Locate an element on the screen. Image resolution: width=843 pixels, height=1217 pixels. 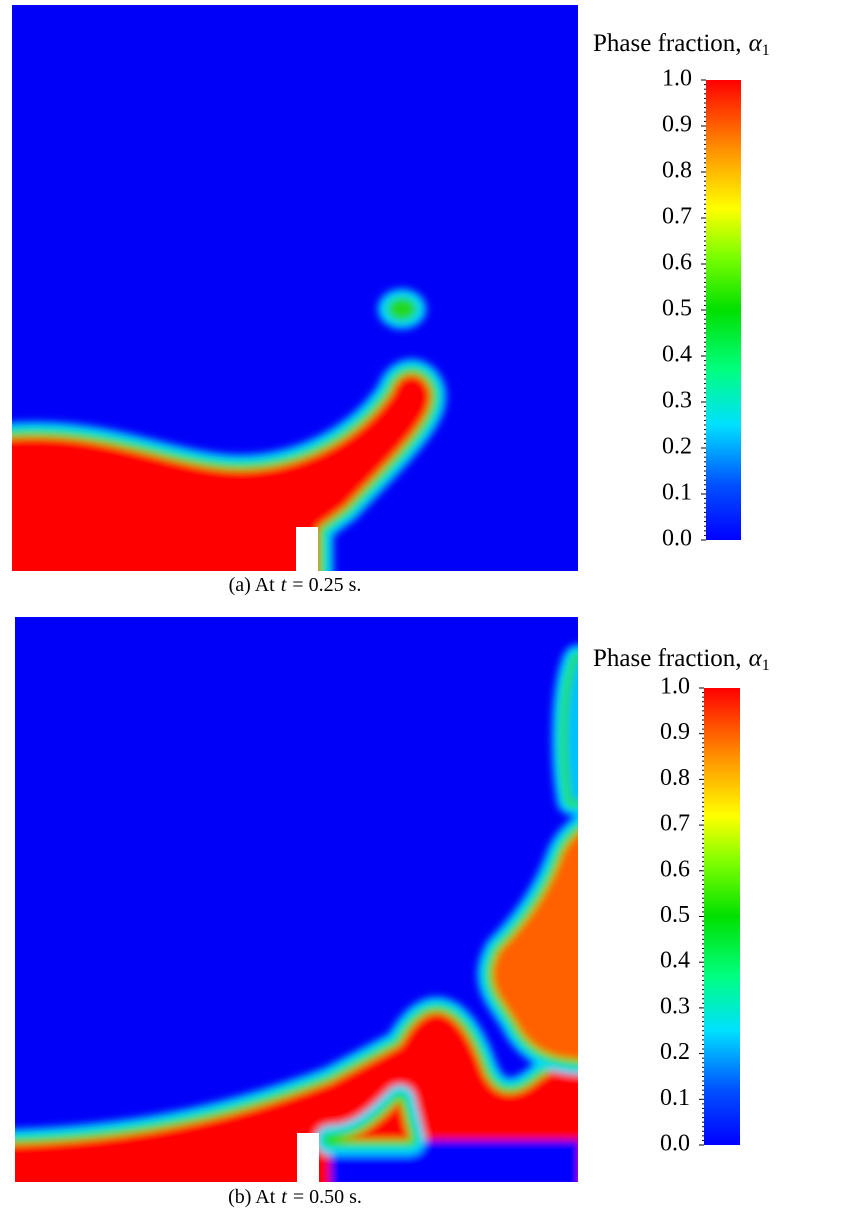
caption-suffix: = 0.25 s. is located at coordinates (326, 585).